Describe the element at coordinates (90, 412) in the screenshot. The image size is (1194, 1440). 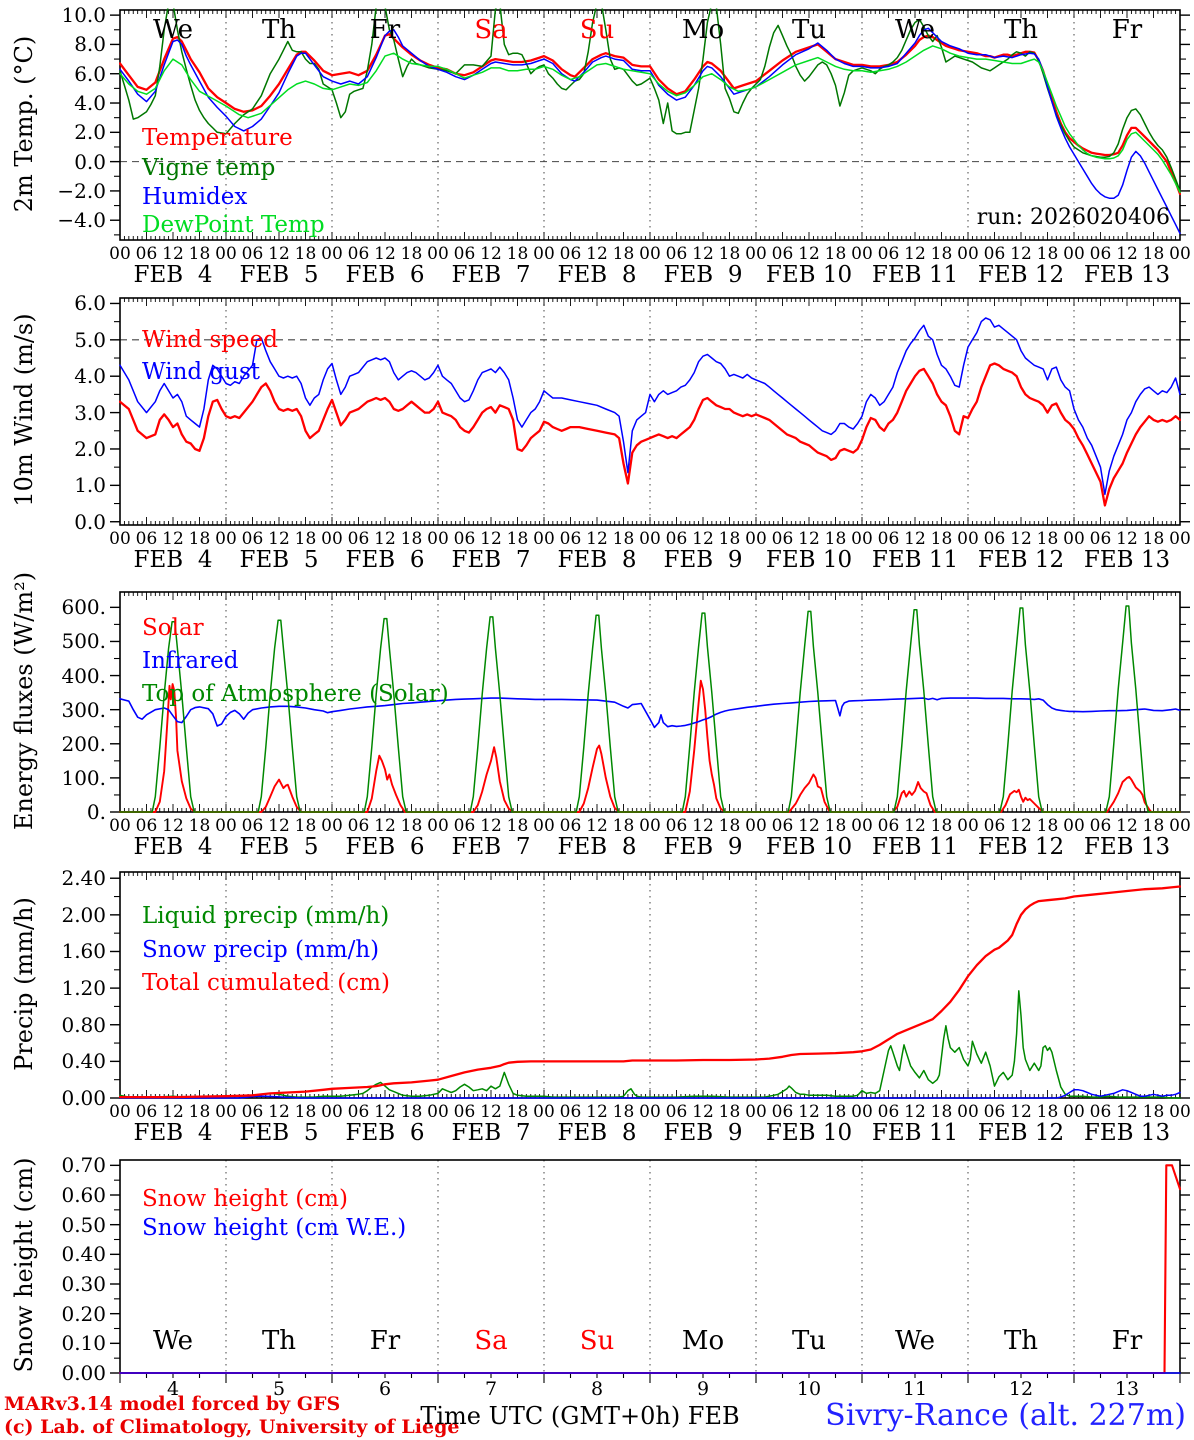
I see `ytick-wind: 3.0` at that location.